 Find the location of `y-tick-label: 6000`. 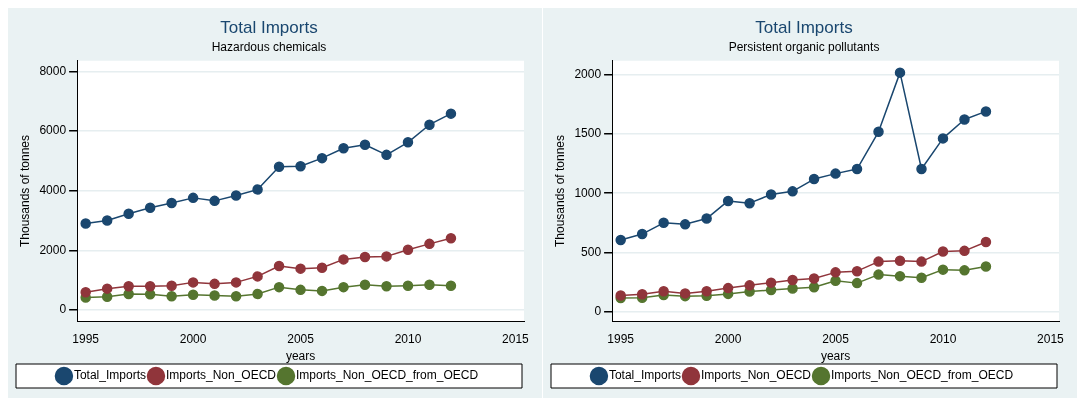

y-tick-label: 6000 is located at coordinates (53, 130).